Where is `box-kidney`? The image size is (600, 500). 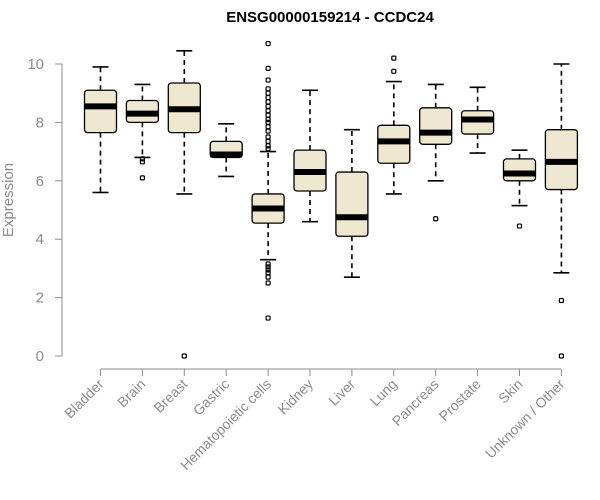 box-kidney is located at coordinates (310, 156).